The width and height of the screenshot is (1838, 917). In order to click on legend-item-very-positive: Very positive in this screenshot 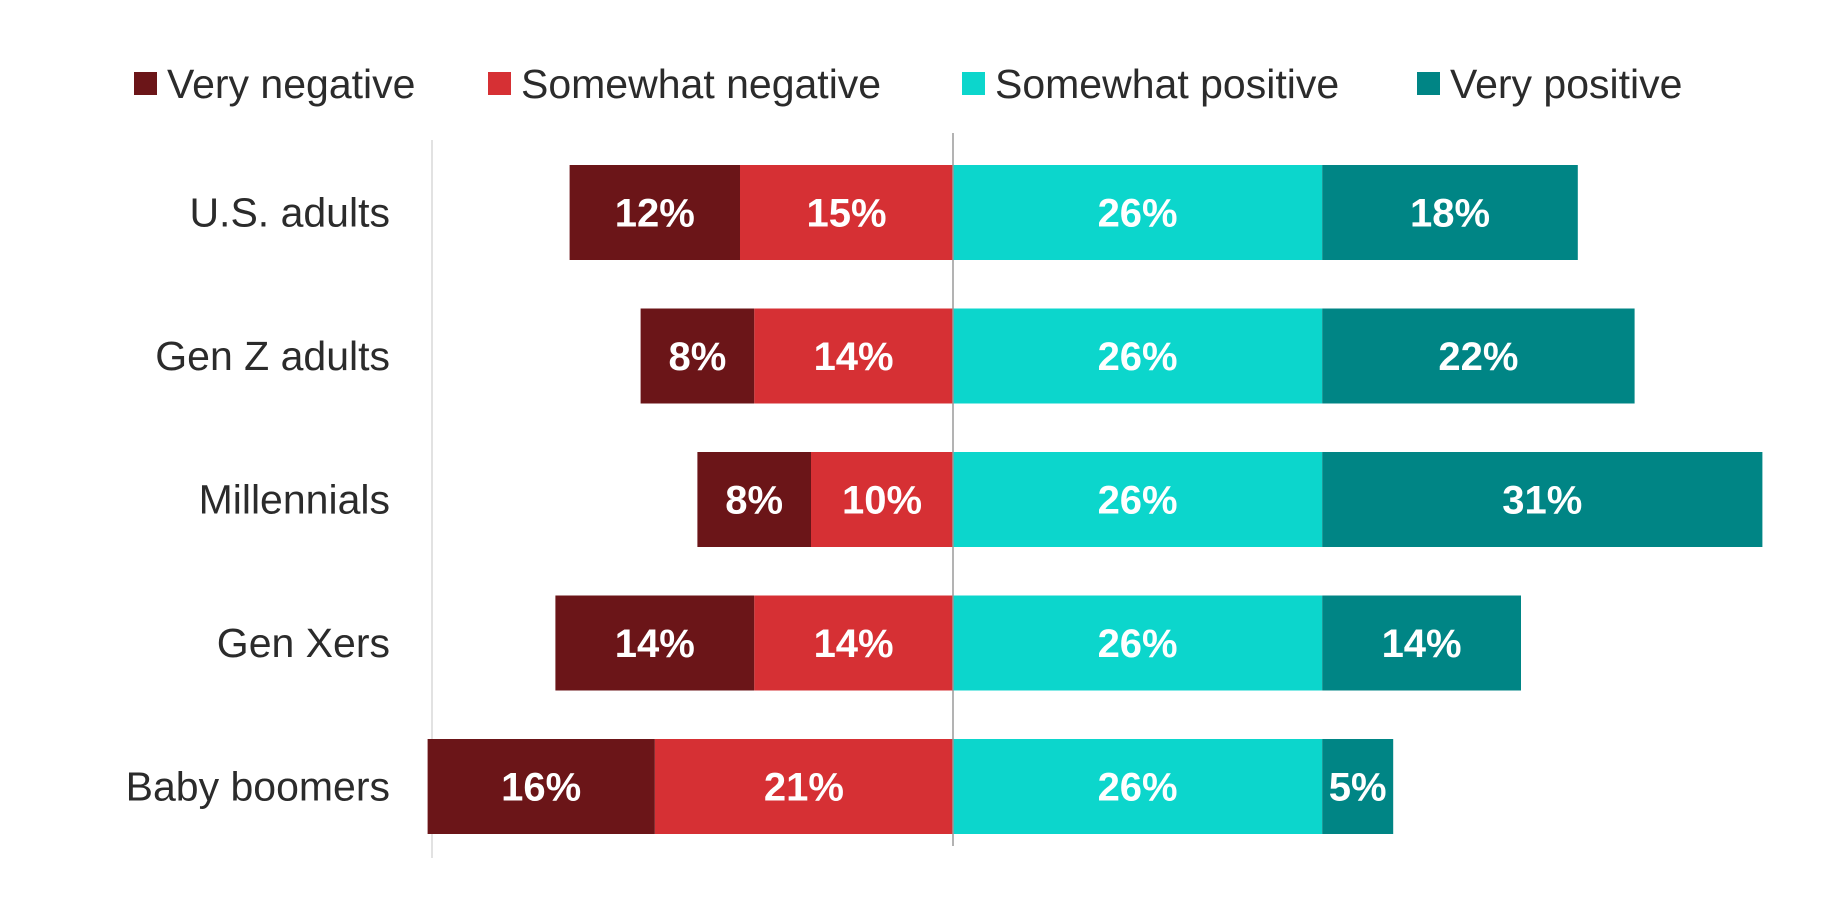, I will do `click(1549, 84)`.